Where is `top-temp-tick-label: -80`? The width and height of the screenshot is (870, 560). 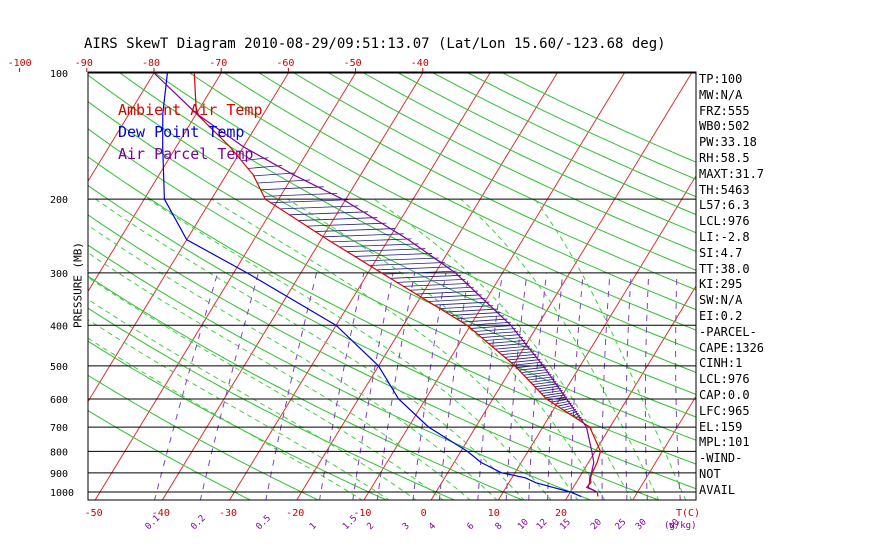
top-temp-tick-label: -80 is located at coordinates (151, 63).